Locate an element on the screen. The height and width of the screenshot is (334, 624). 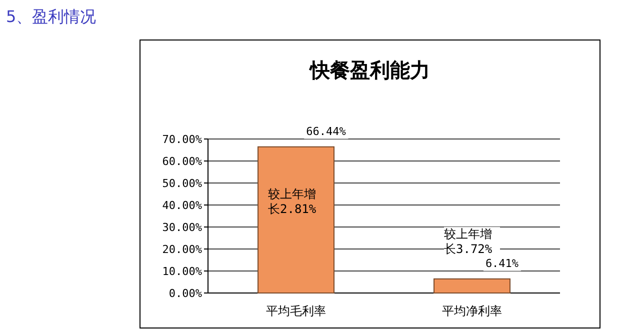
y-tick-label: 30.00% is located at coordinates (182, 227).